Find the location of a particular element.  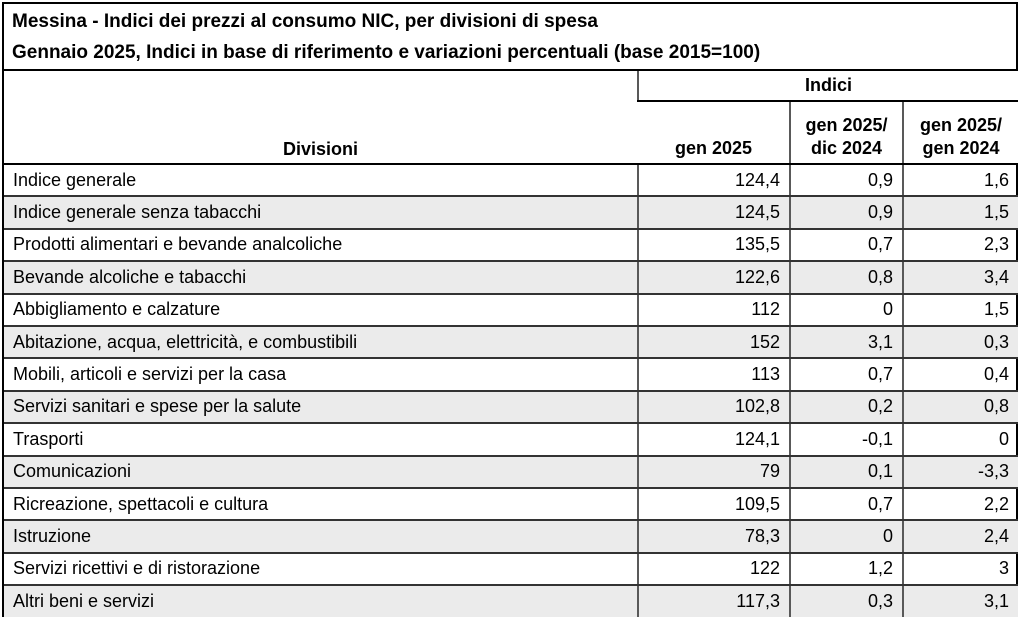

index-gen2025-cell: 79 is located at coordinates (713, 472).